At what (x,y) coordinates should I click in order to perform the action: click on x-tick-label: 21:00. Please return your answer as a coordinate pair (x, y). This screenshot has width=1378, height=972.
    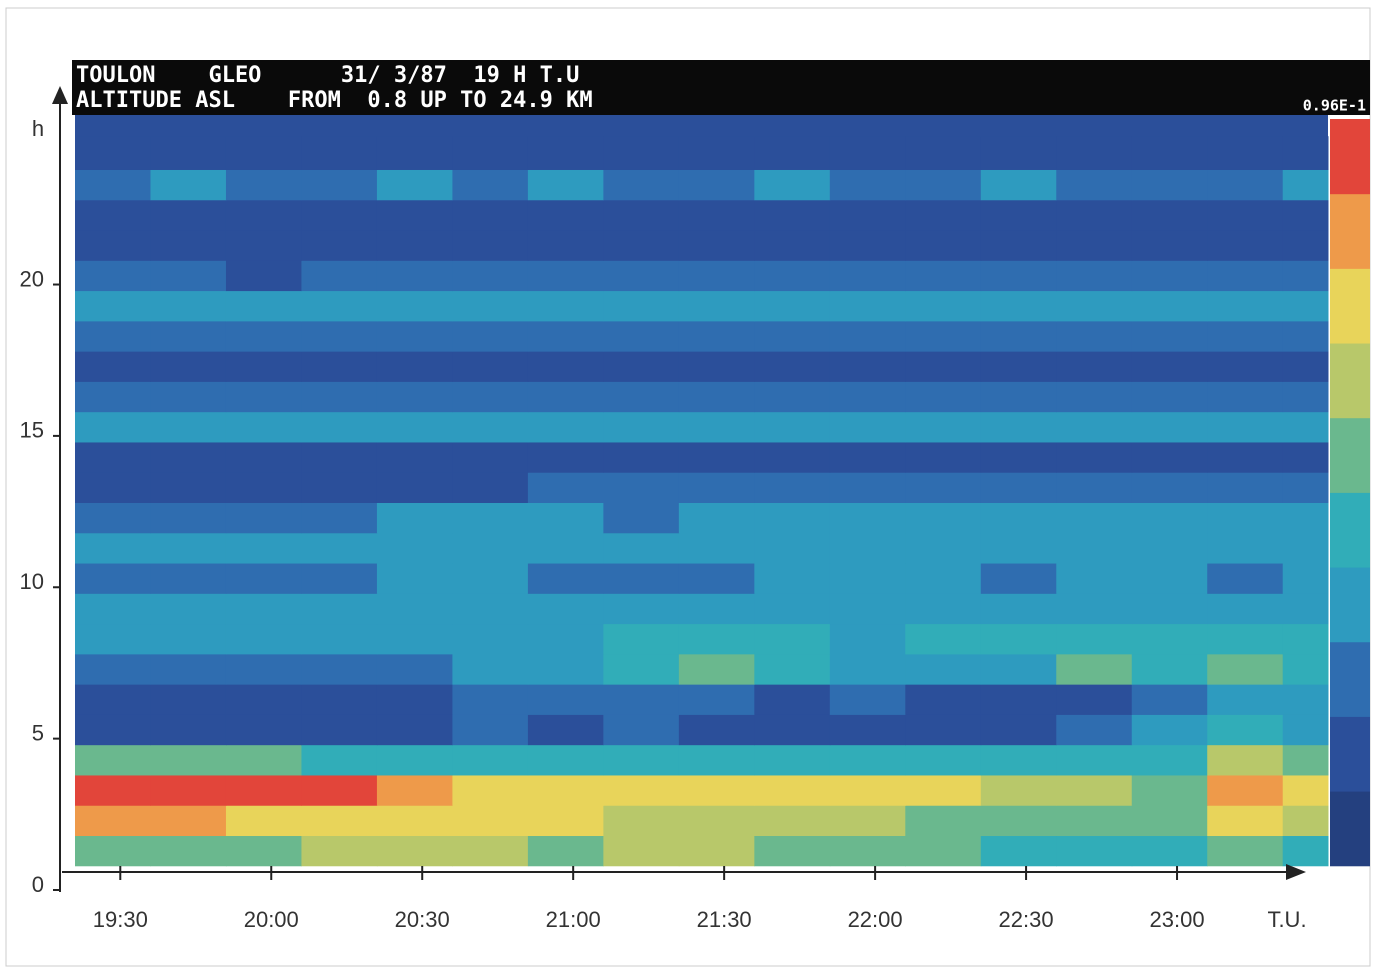
    Looking at the image, I should click on (573, 919).